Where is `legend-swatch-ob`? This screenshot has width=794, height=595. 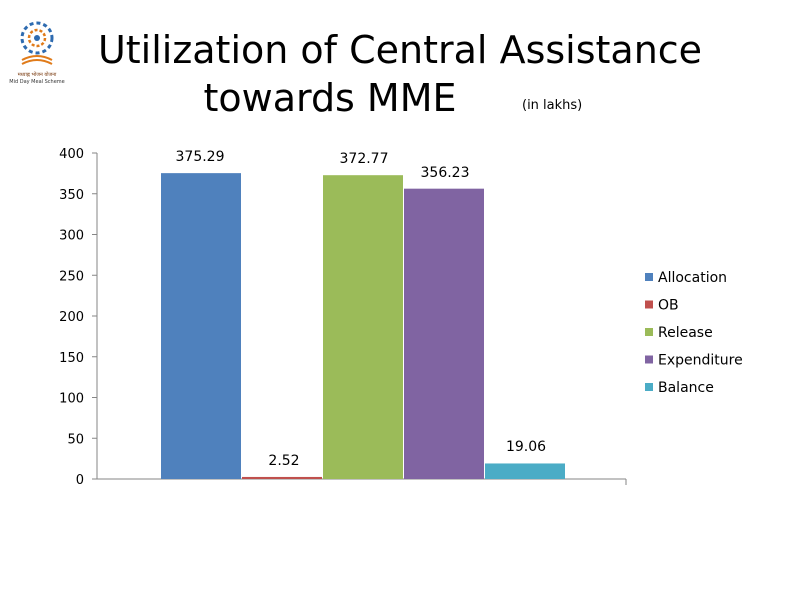
legend-swatch-ob is located at coordinates (649, 304).